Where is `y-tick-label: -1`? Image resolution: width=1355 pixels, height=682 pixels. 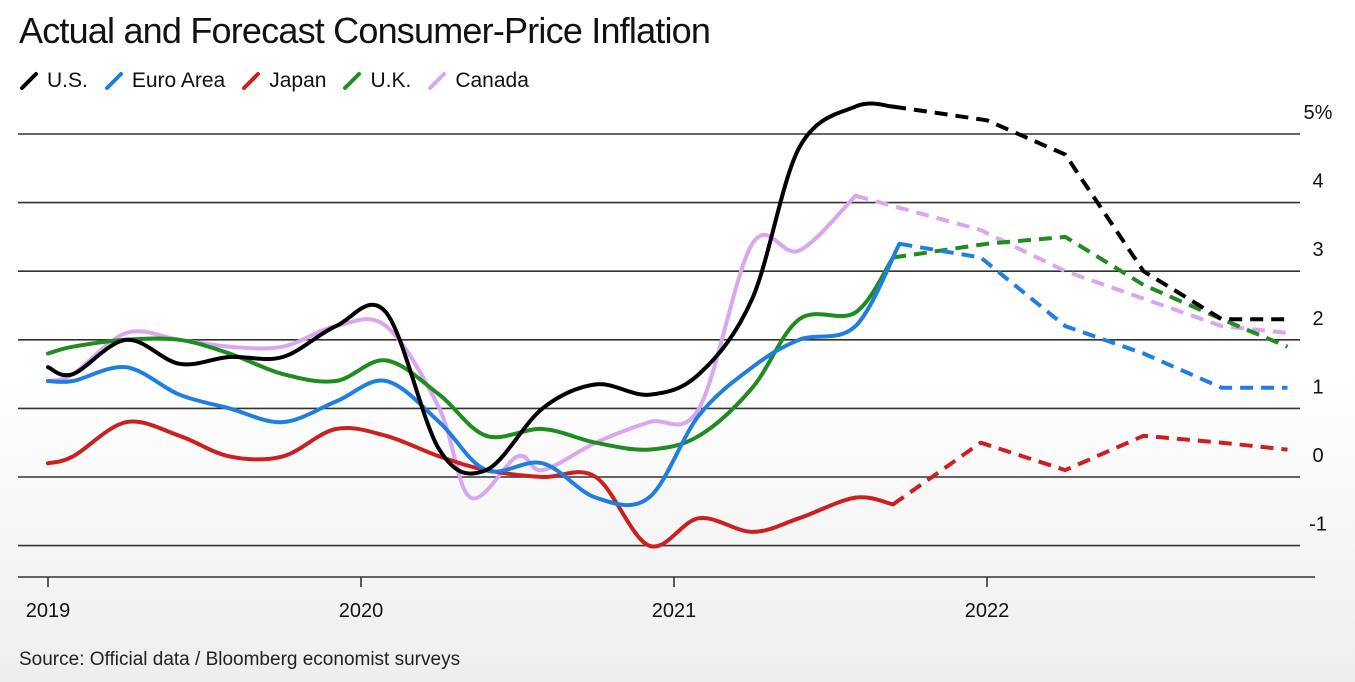
y-tick-label: -1 is located at coordinates (1318, 525).